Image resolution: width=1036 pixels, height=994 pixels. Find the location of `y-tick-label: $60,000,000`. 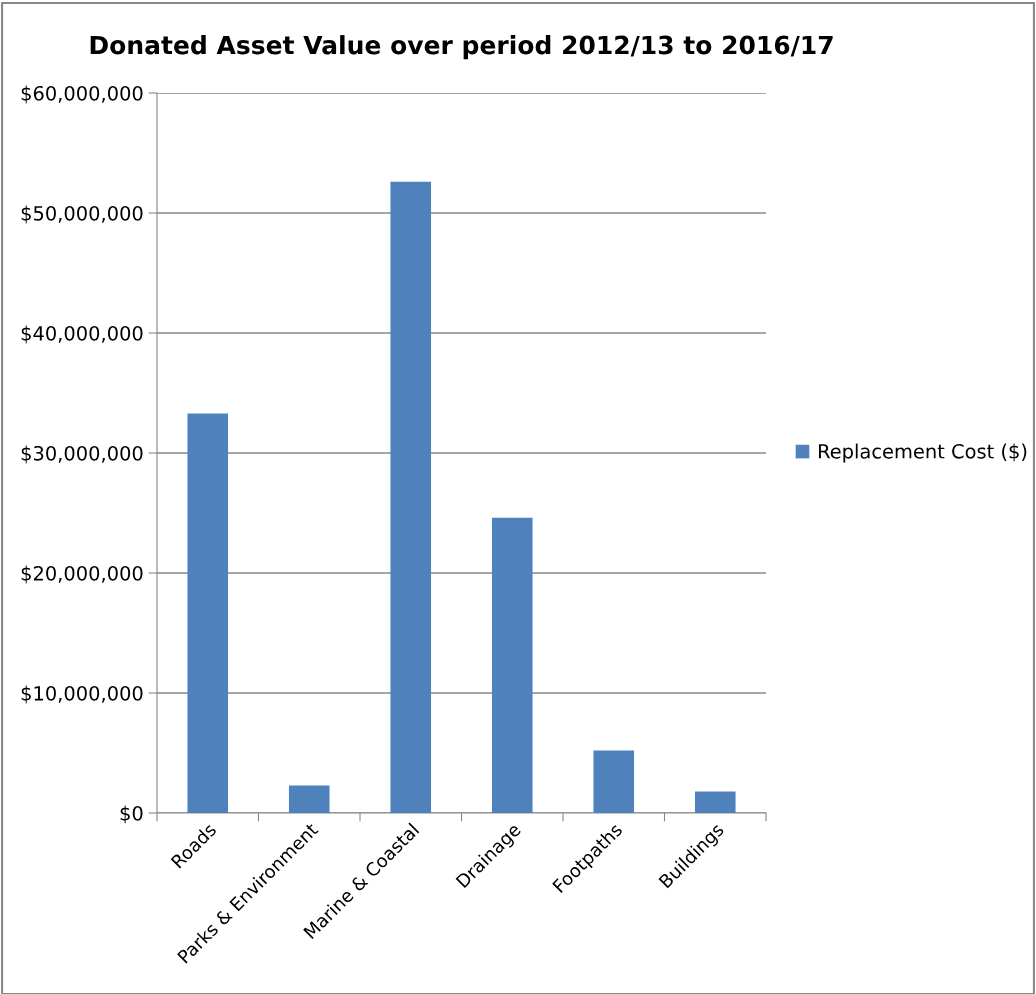

y-tick-label: $60,000,000 is located at coordinates (82, 94).